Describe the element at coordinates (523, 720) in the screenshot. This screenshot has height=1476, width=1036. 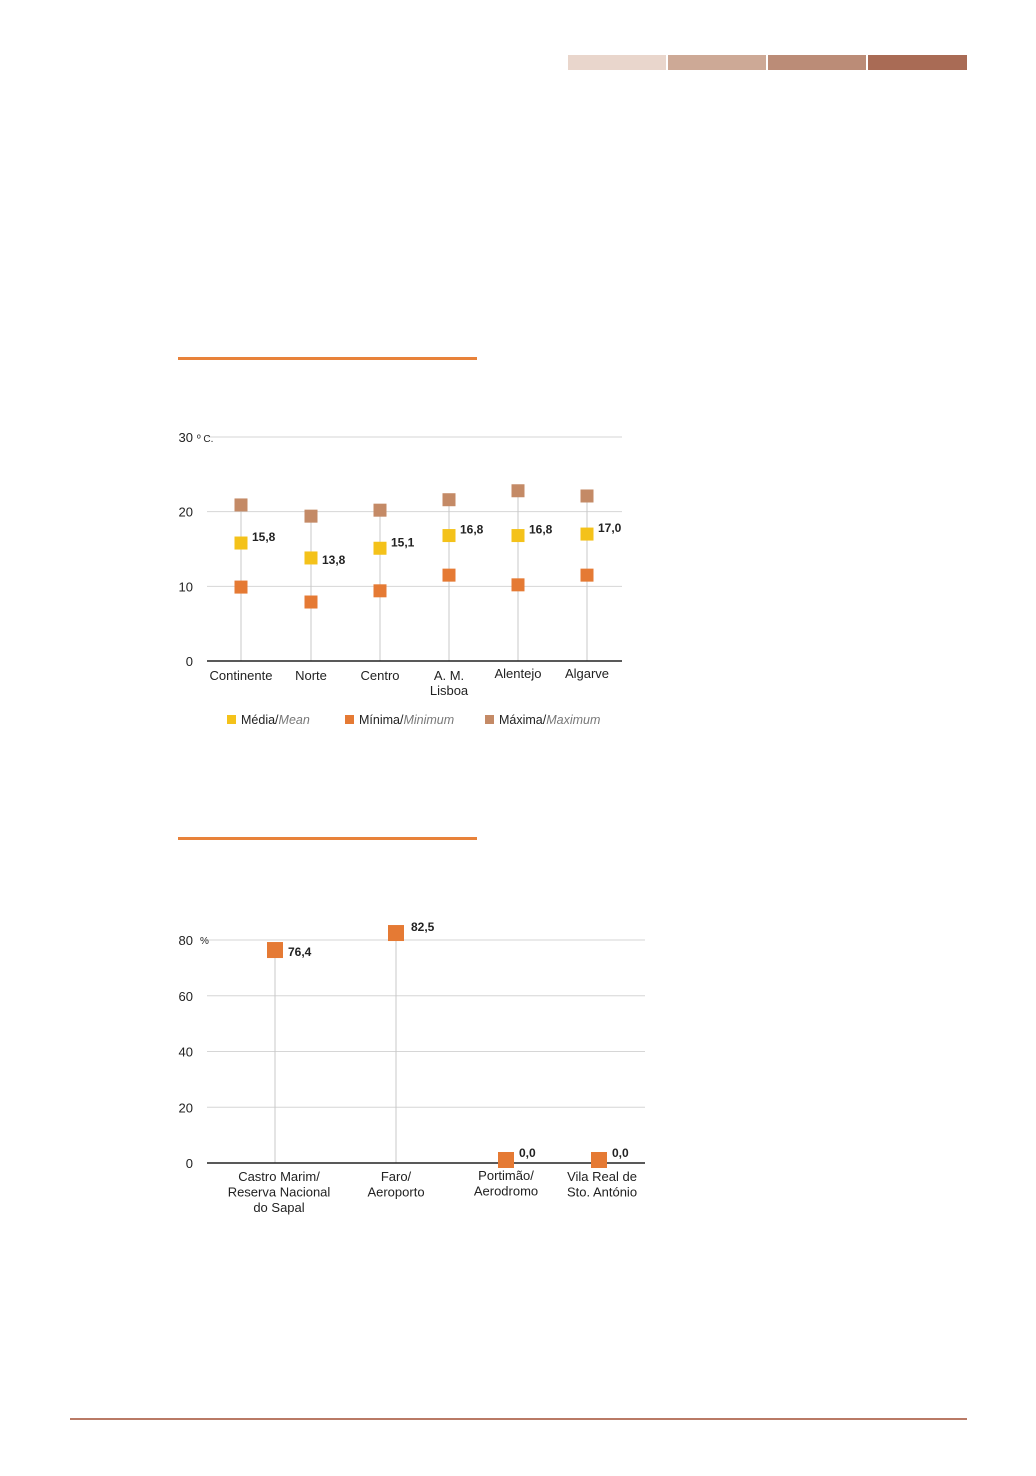
I see `legend-label-pt: Máxima/` at that location.